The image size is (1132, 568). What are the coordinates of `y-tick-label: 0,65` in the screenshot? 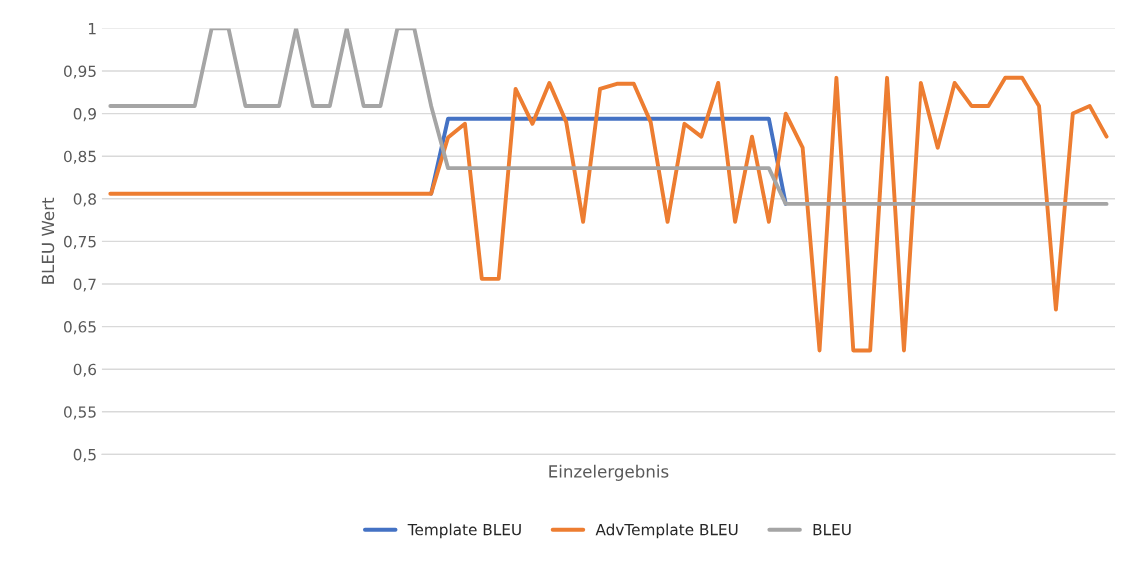 It's located at (80, 328).